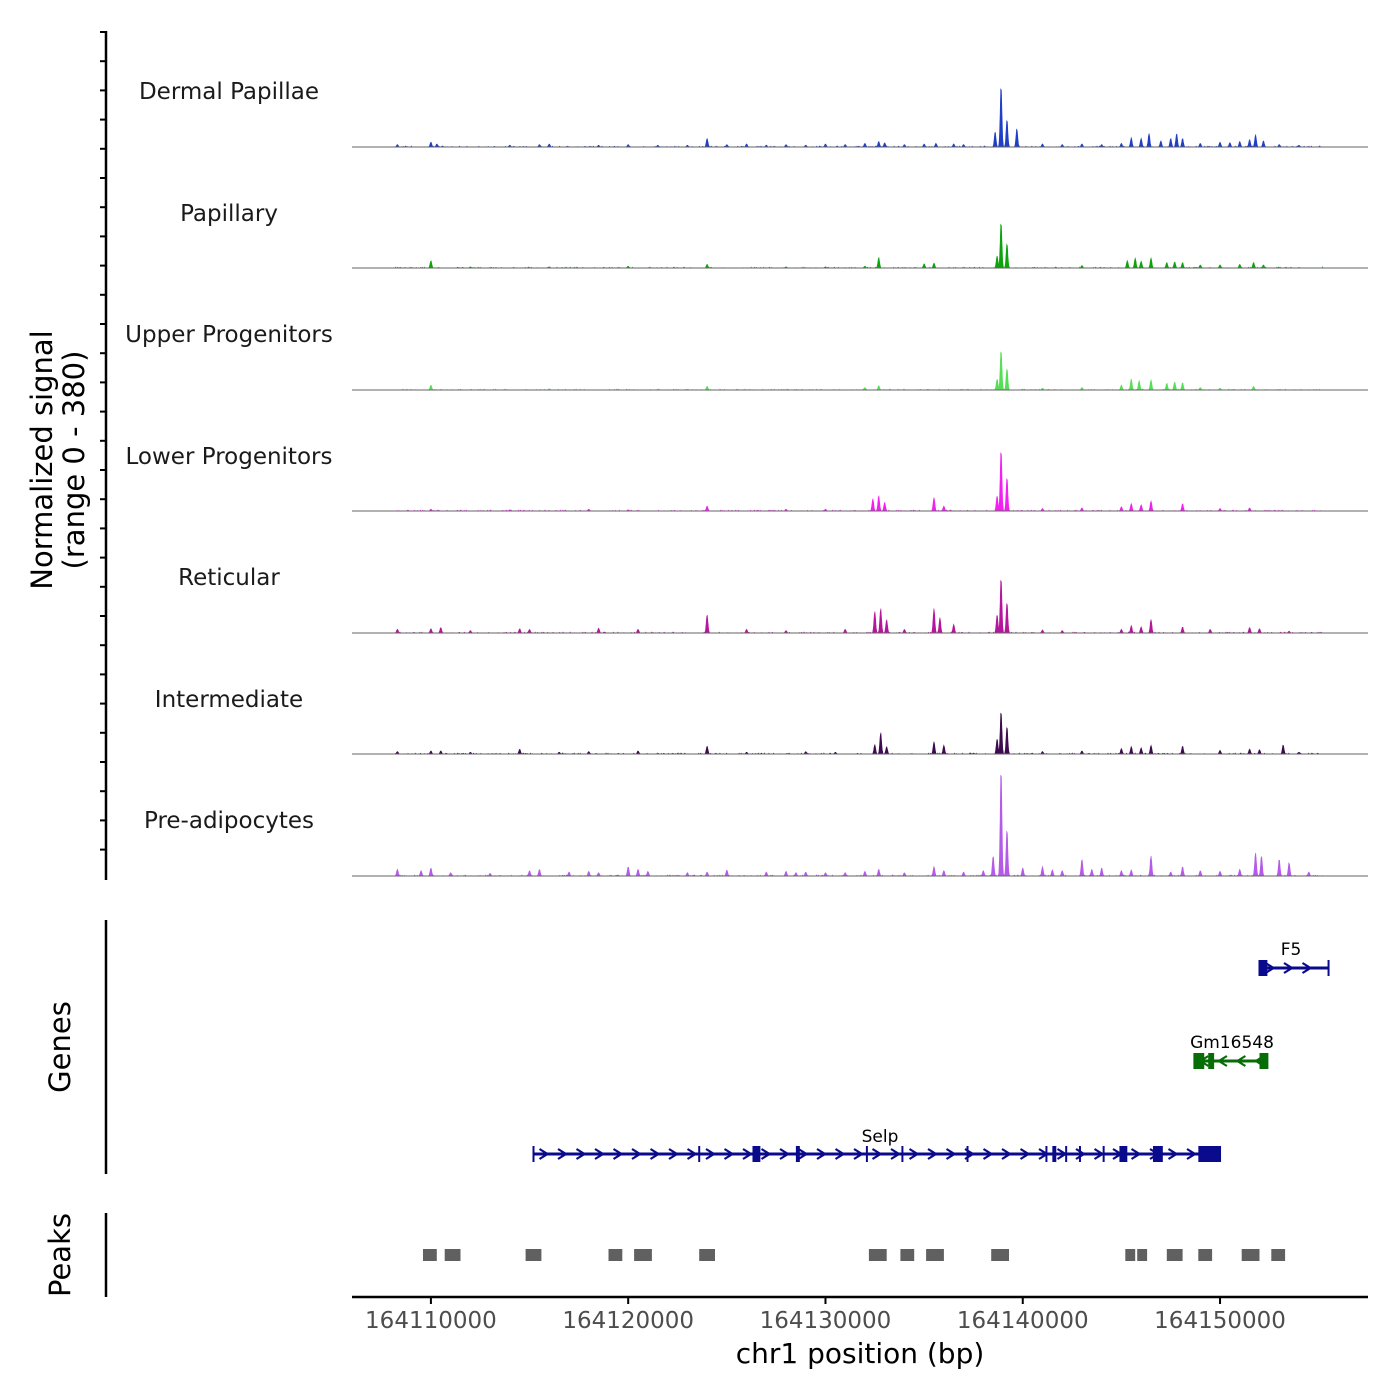  Describe the element at coordinates (854, 1255) in the screenshot. I see `peak-track` at that location.